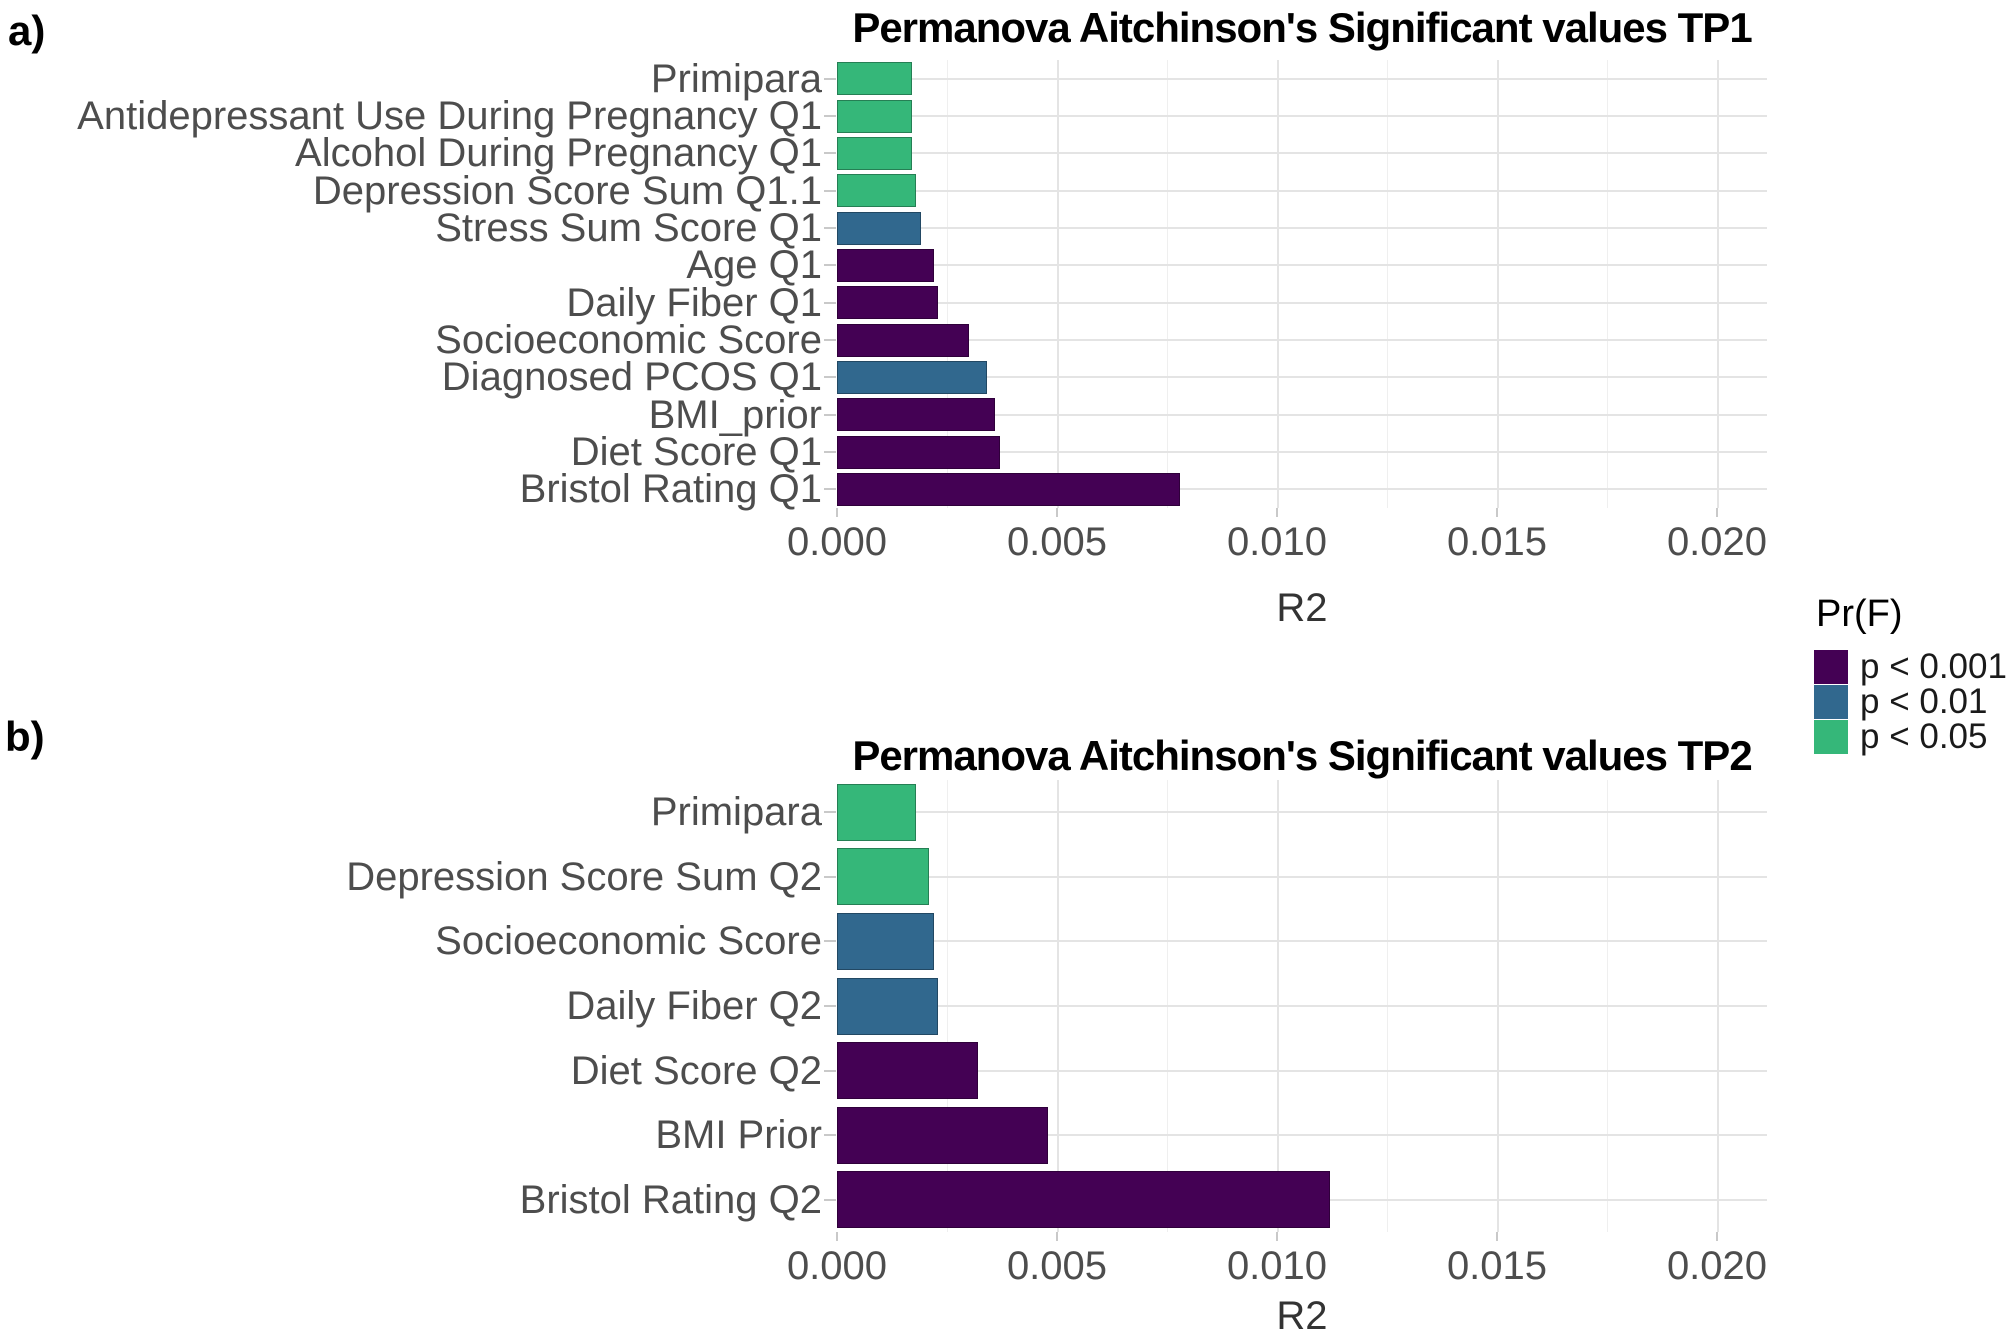 The height and width of the screenshot is (1338, 2008). What do you see at coordinates (754, 265) in the screenshot?
I see `category-label: Age Q1` at bounding box center [754, 265].